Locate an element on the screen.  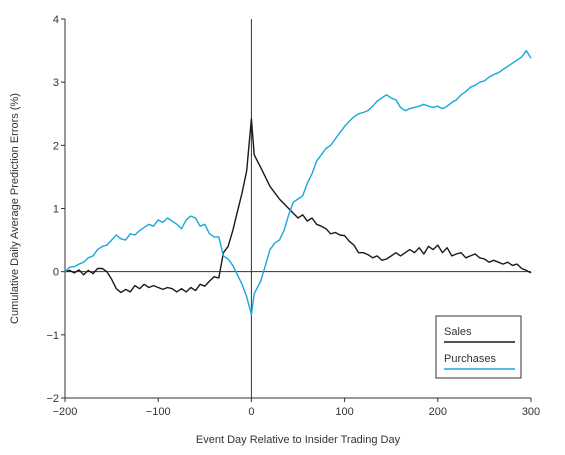
y-tick-label: 2 is located at coordinates (56, 146).